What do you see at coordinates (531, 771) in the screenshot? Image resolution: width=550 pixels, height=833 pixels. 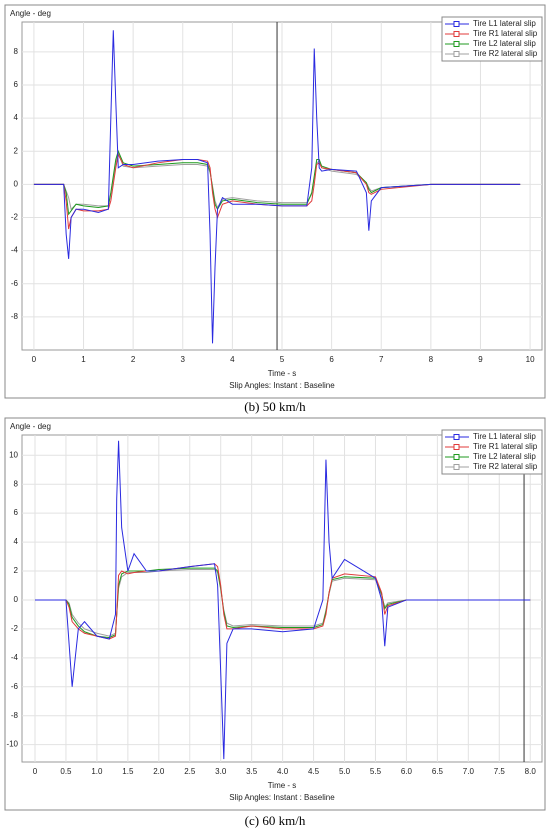 I see `x-tick-label: 8.0` at bounding box center [531, 771].